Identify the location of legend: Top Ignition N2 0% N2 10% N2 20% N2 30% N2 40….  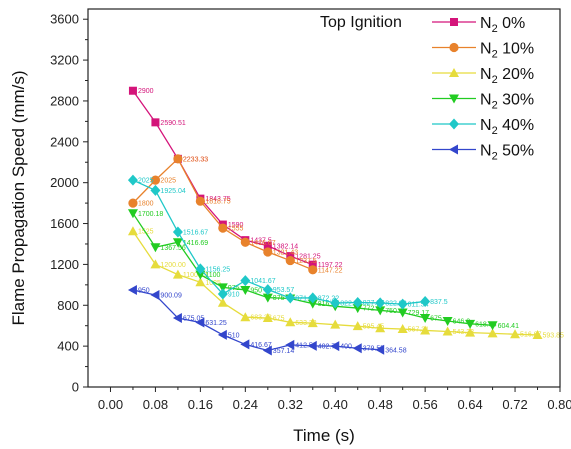
(427, 88).